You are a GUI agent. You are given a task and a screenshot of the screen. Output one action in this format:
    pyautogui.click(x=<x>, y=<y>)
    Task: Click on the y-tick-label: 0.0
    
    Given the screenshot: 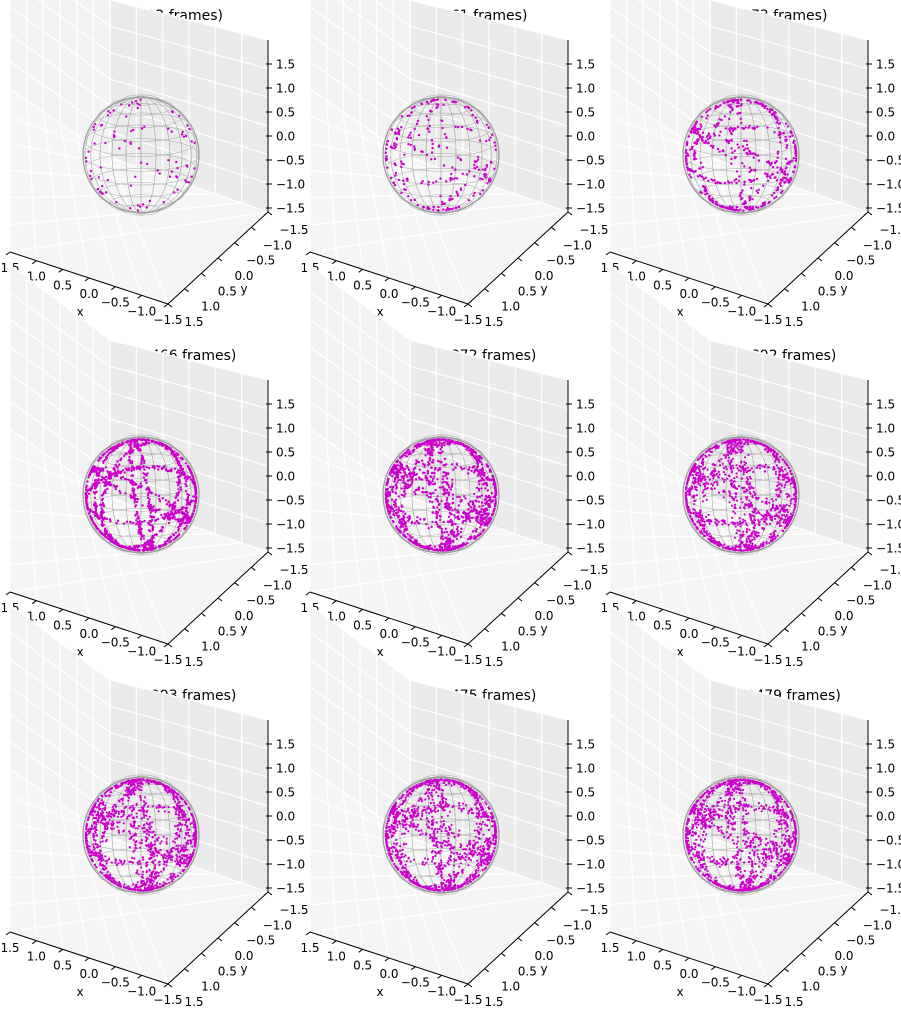 What is the action you would take?
    pyautogui.click(x=243, y=276)
    